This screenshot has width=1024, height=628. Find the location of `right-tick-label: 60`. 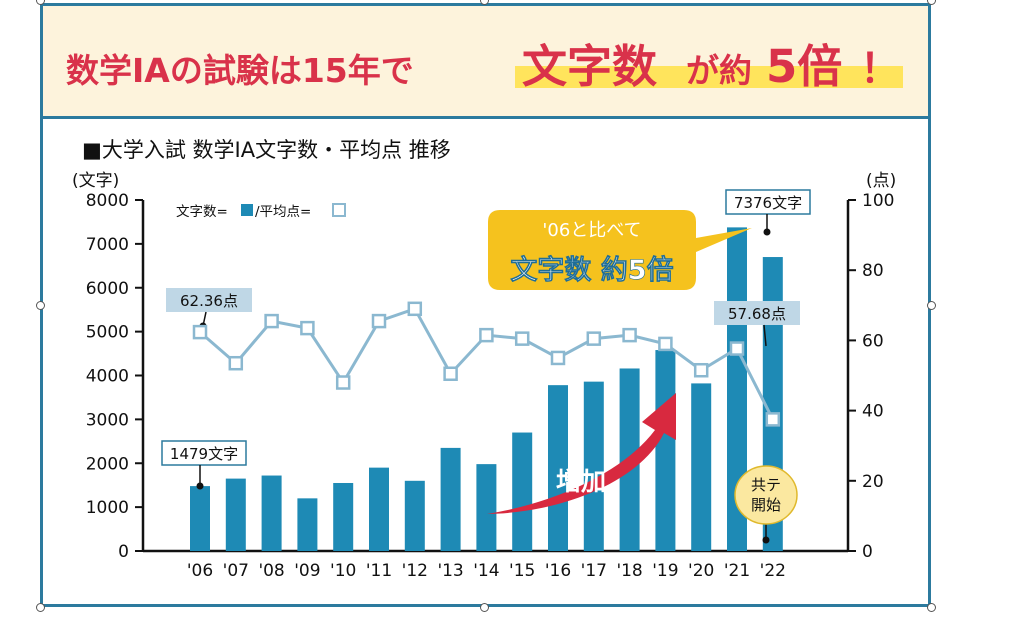

right-tick-label: 60 is located at coordinates (873, 341).